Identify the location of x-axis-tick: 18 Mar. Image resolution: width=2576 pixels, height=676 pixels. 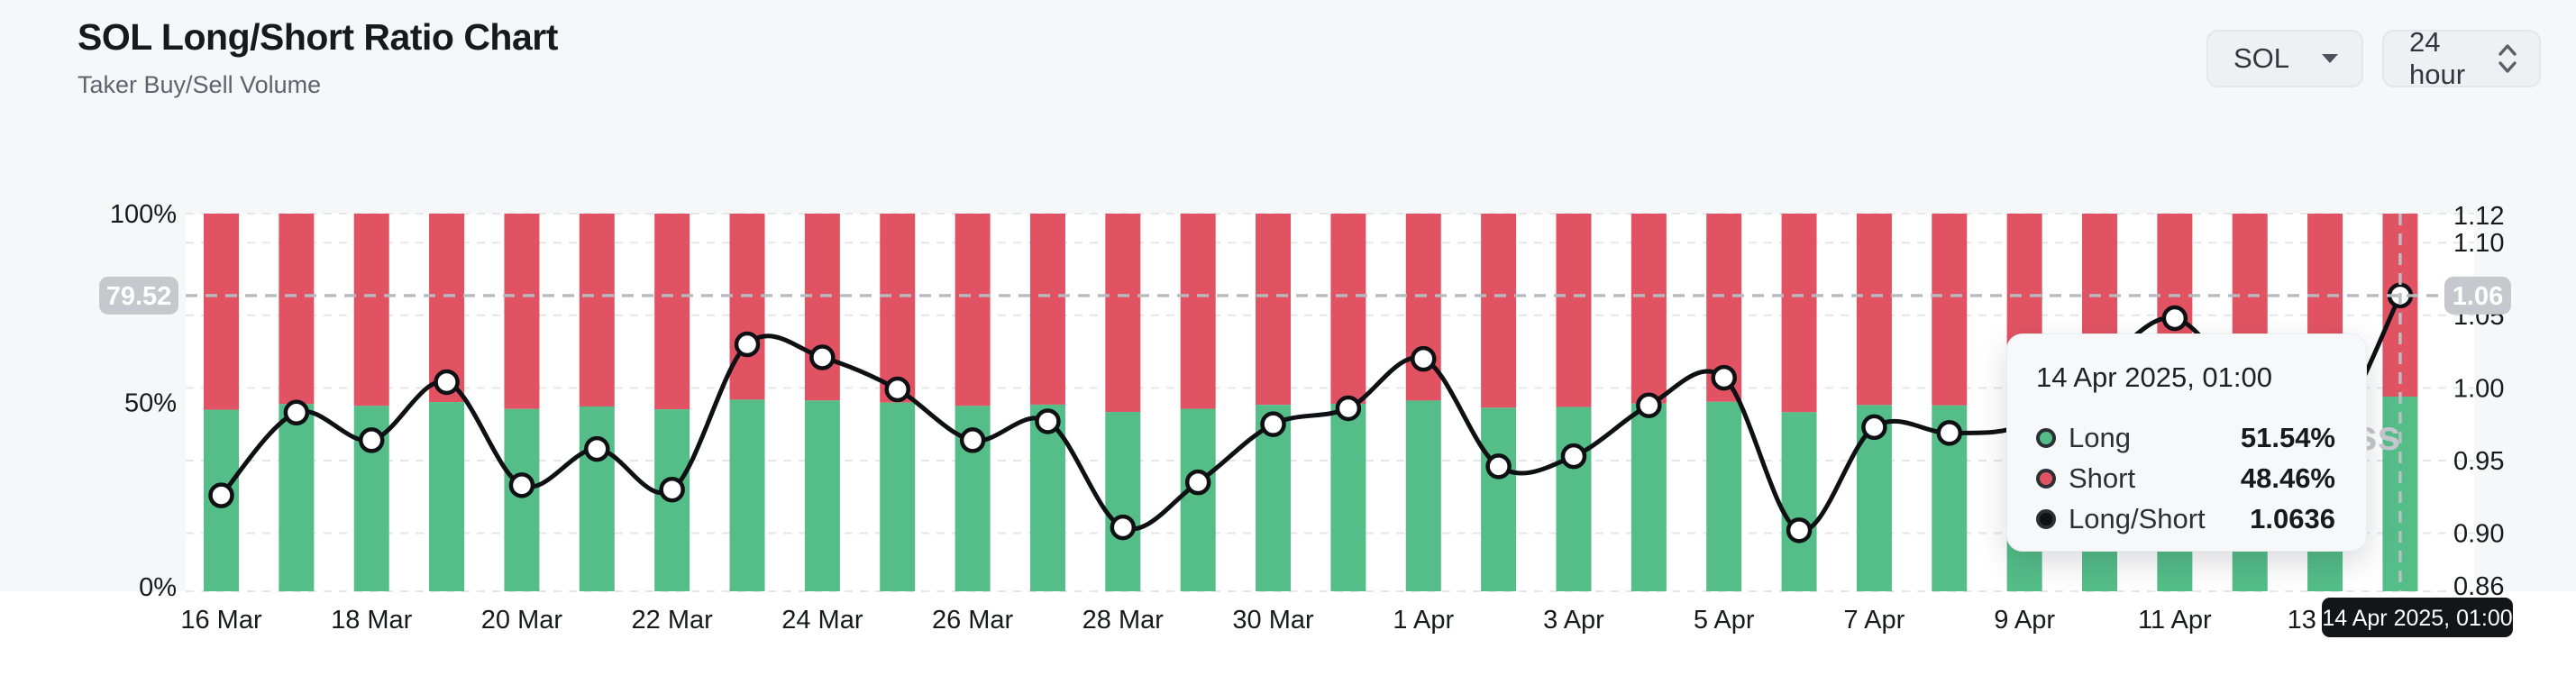
(372, 620).